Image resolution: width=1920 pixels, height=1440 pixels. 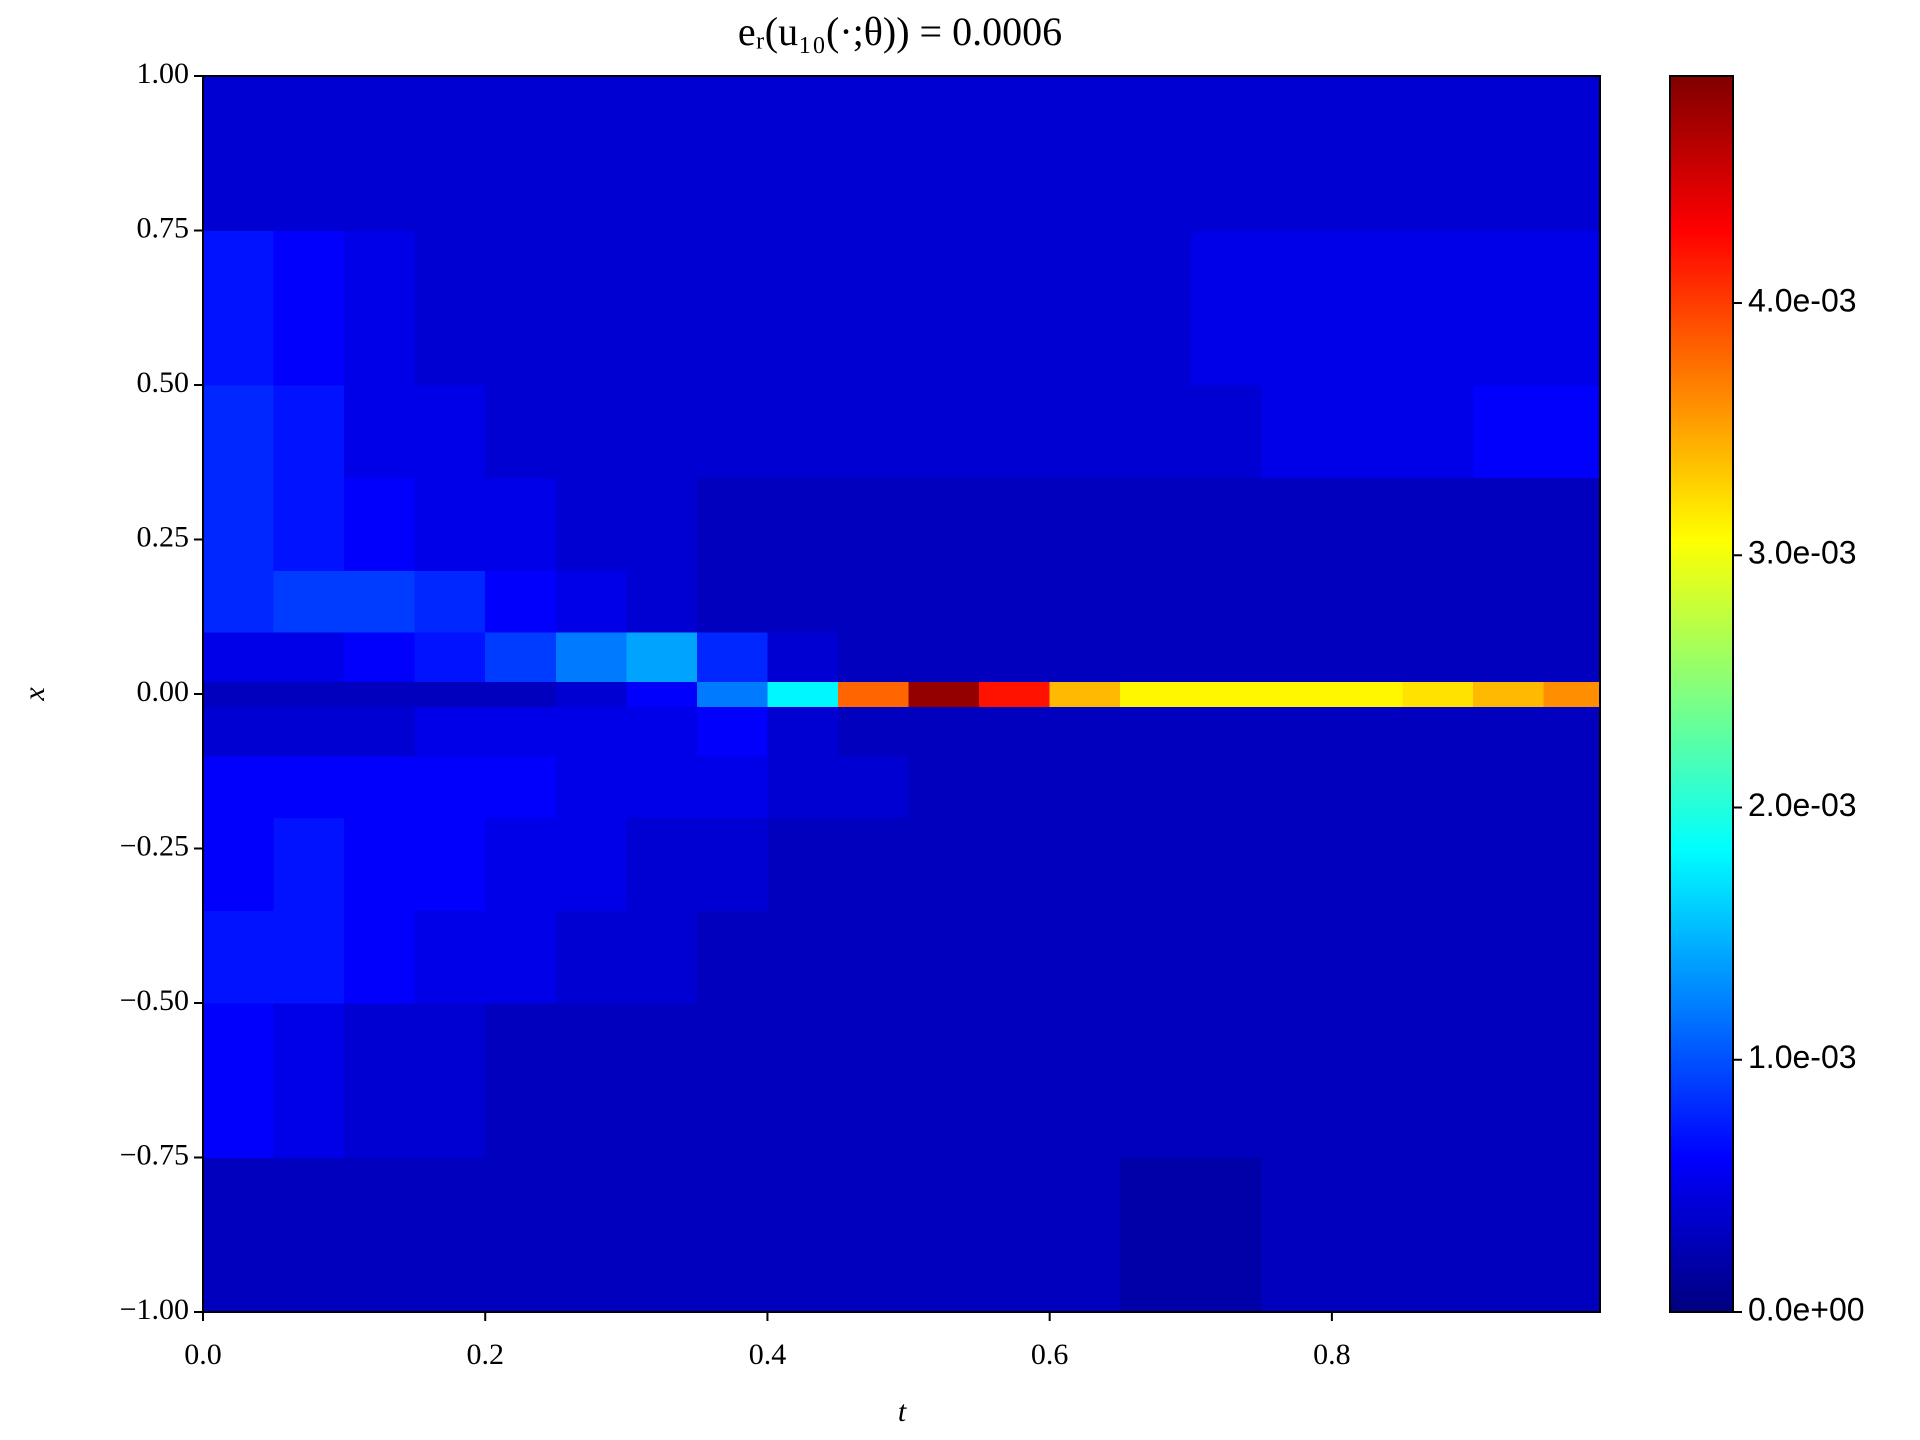 What do you see at coordinates (768, 1354) in the screenshot?
I see `x-tick-label: 0.4` at bounding box center [768, 1354].